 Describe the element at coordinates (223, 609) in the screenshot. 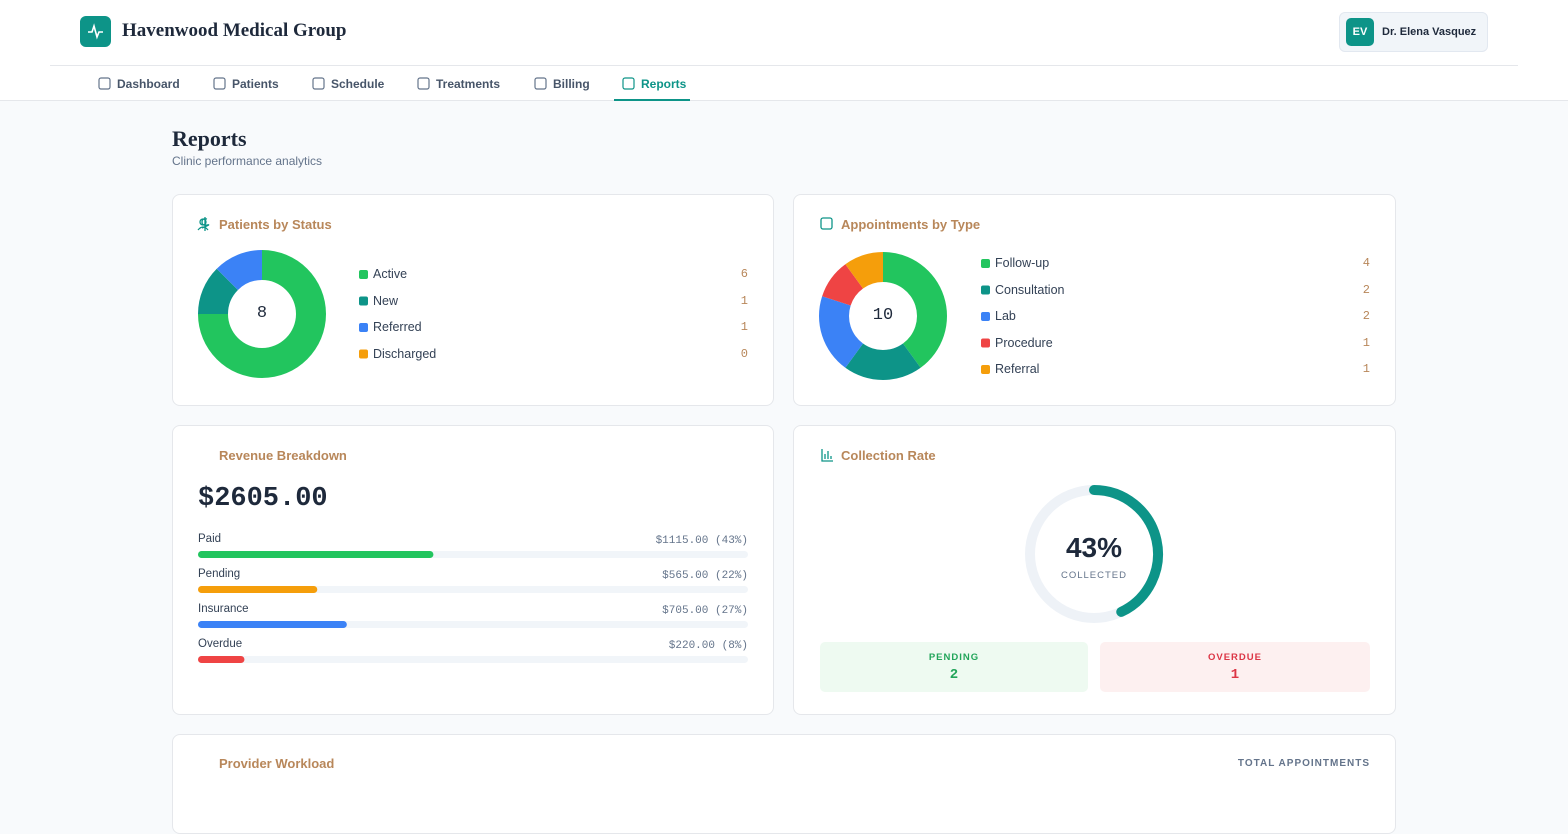

I see `bar-label: Insurance` at that location.